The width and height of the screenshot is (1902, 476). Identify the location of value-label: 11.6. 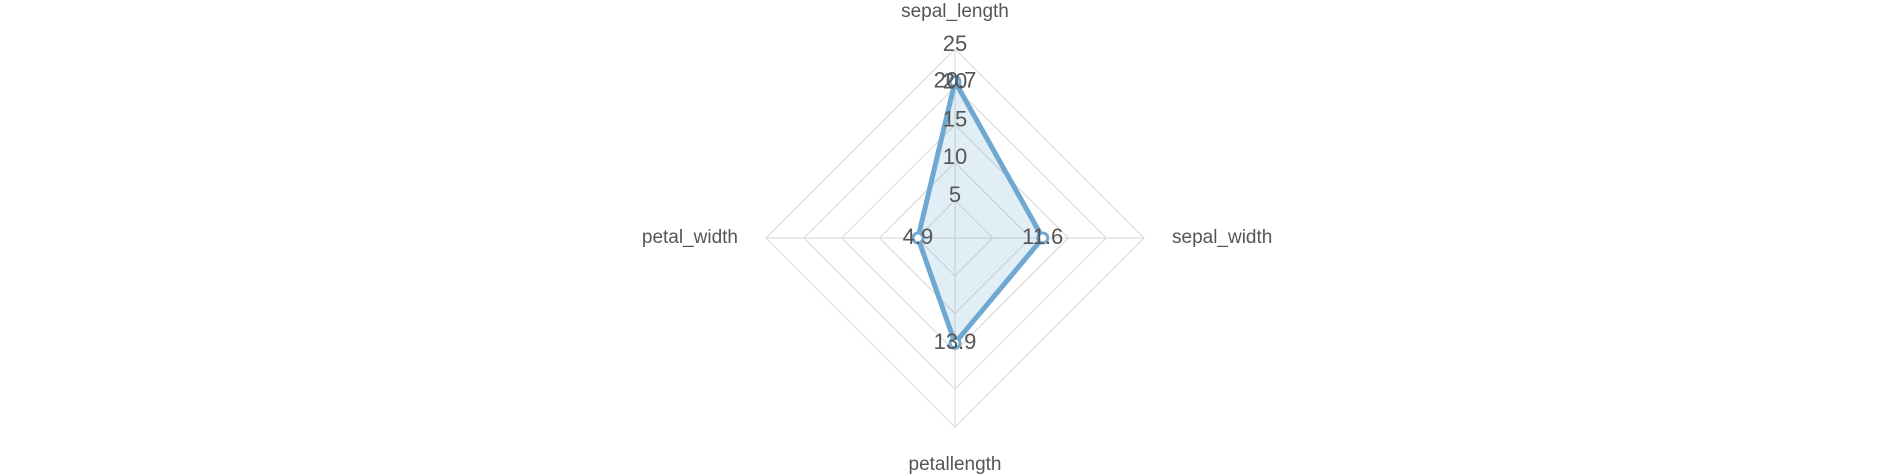
(1042, 236).